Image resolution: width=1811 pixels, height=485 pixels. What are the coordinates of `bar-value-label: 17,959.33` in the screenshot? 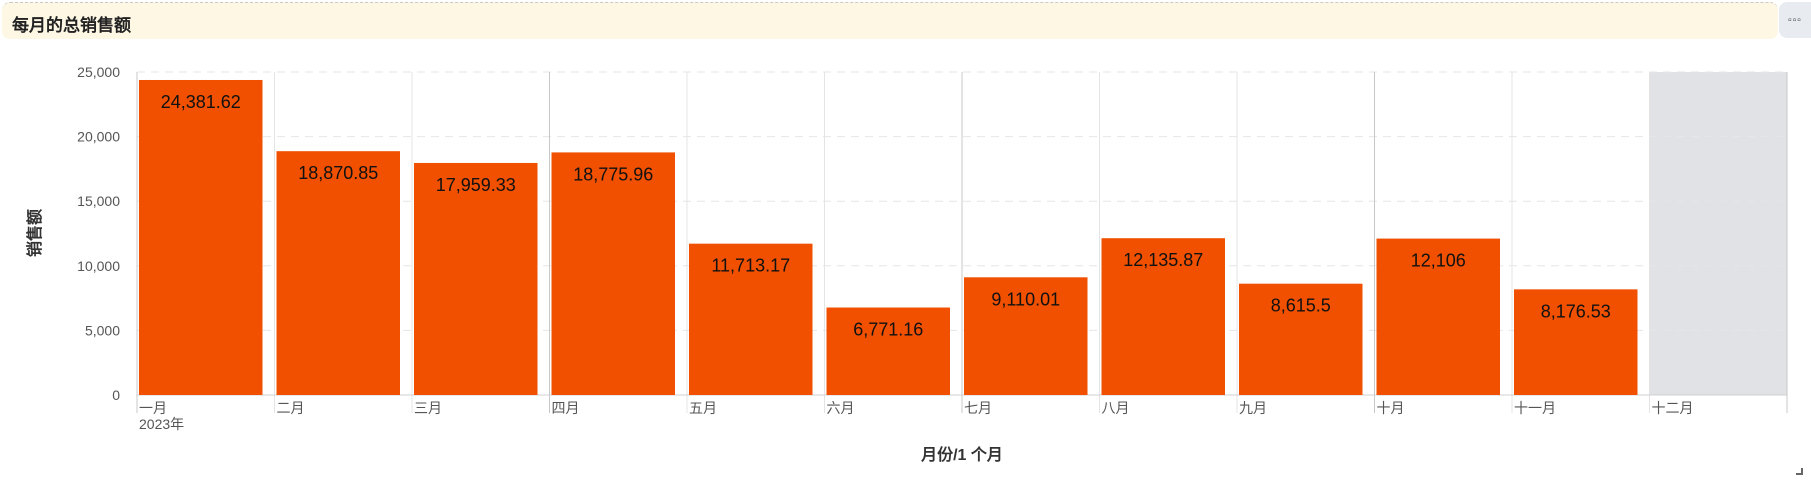 It's located at (476, 185).